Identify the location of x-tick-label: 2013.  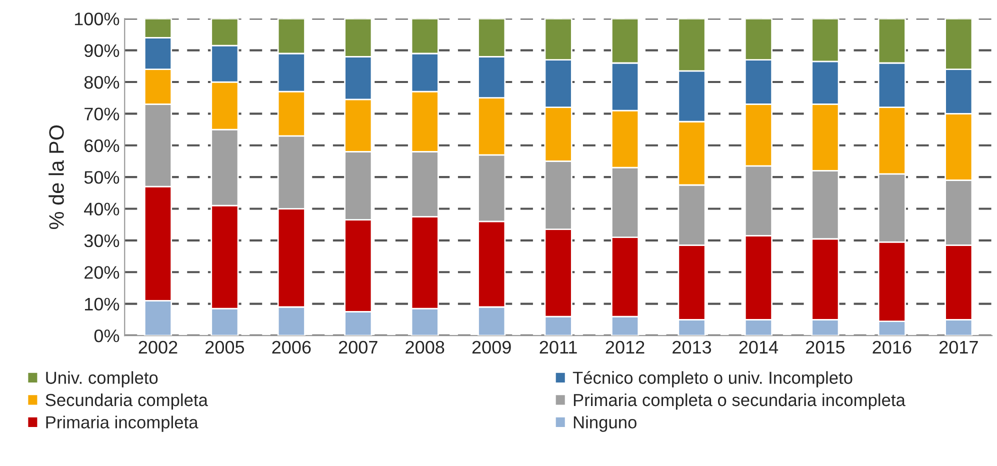
(692, 347).